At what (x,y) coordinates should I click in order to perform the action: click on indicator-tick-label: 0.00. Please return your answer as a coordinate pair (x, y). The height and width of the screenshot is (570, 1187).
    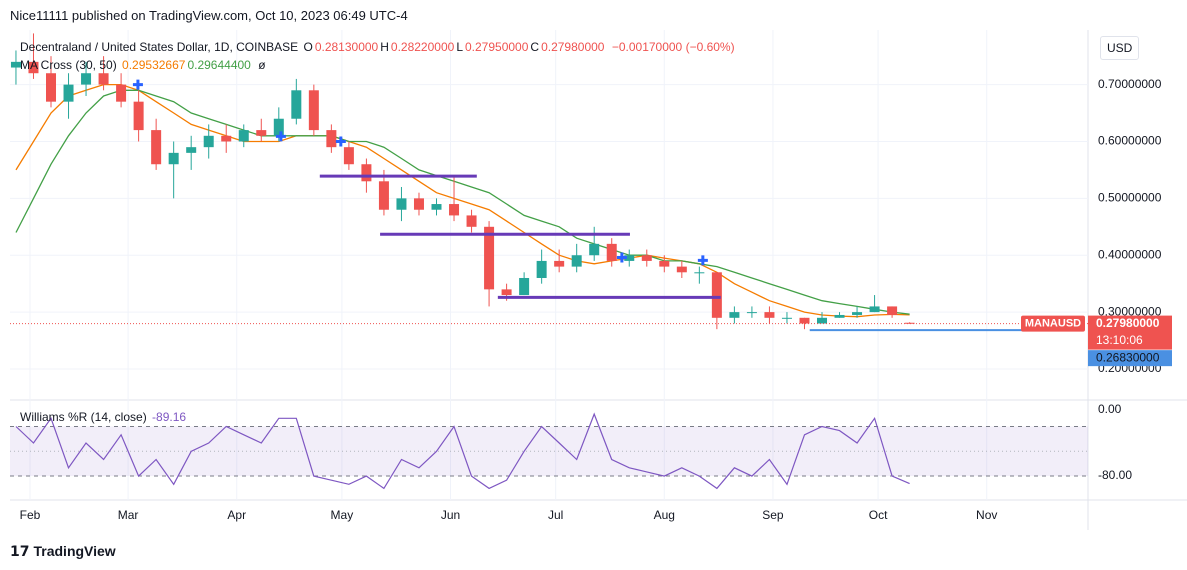
    Looking at the image, I should click on (1110, 409).